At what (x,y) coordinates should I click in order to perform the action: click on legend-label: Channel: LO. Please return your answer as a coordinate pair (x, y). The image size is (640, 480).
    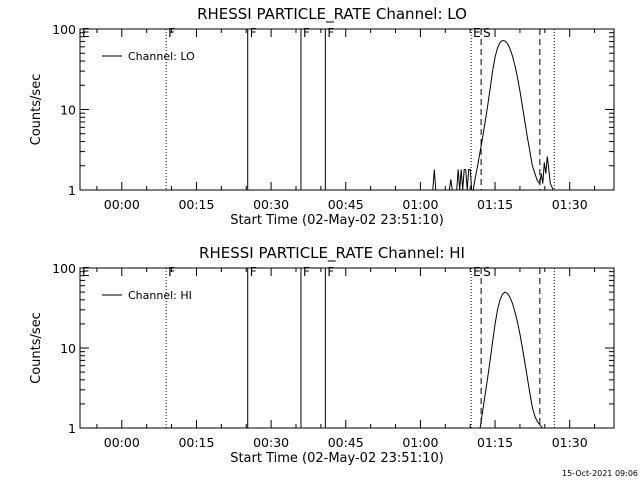
    Looking at the image, I should click on (161, 56).